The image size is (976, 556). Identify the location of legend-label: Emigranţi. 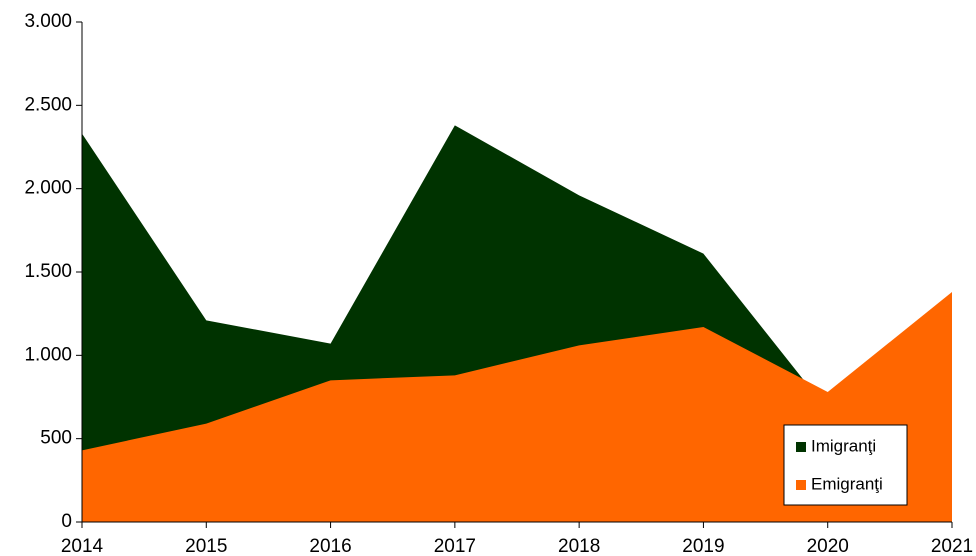
(847, 483).